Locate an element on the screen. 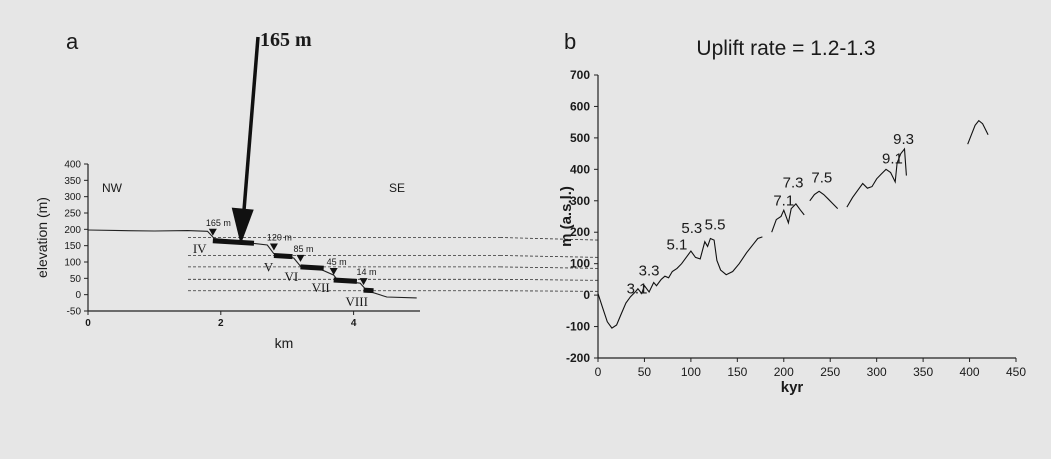 Image resolution: width=1051 pixels, height=459 pixels. mis-annotations: 3.13.3 5.15.3 5.5 7.17.3 7.5 9.1 9.3 is located at coordinates (770, 214).